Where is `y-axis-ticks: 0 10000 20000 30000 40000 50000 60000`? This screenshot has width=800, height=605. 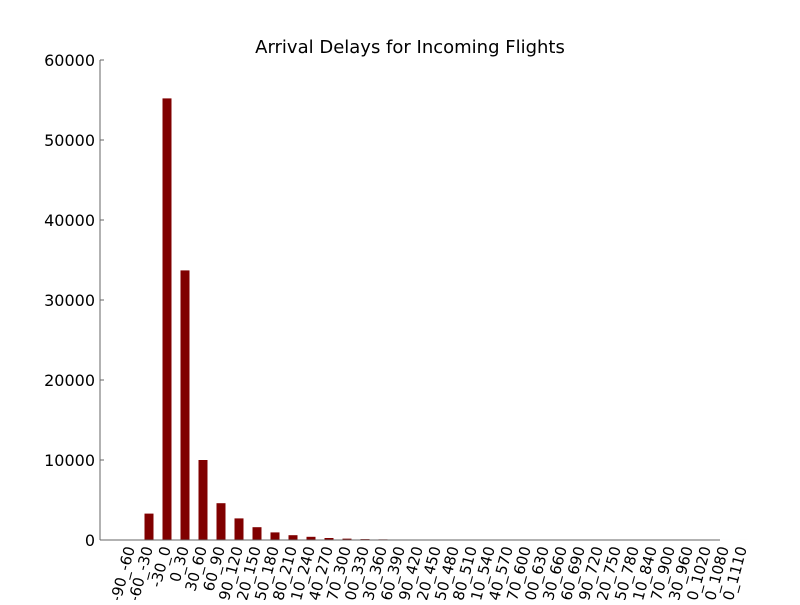
y-axis-ticks: 0 10000 20000 30000 40000 50000 60000 is located at coordinates (74, 300).